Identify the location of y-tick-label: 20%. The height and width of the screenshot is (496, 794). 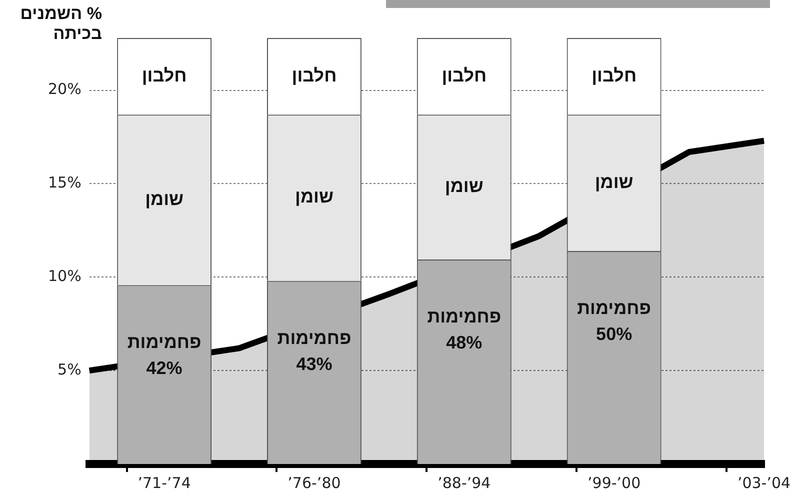
(65, 89).